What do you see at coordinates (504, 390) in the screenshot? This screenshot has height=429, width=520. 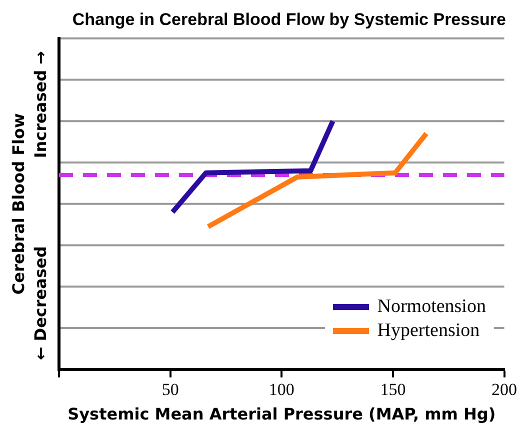 I see `x-tick-label: 200` at bounding box center [504, 390].